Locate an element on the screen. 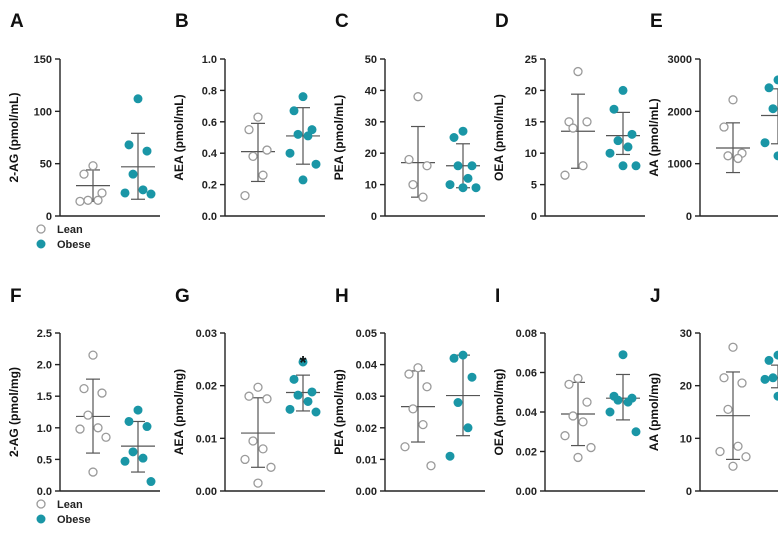 The image size is (778, 536). y-axis-title: PEA (pmol/mL) is located at coordinates (339, 138).